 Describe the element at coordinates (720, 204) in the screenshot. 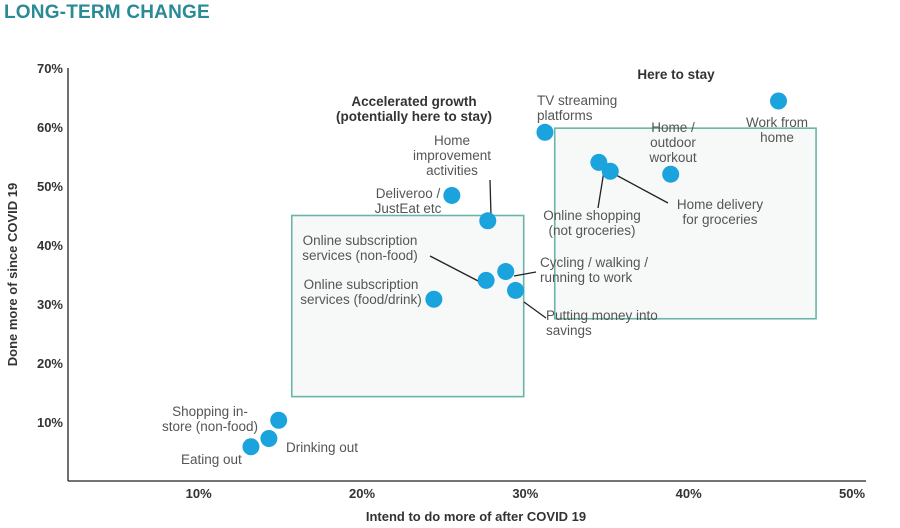

I see `point-label-line: Home delivery` at that location.